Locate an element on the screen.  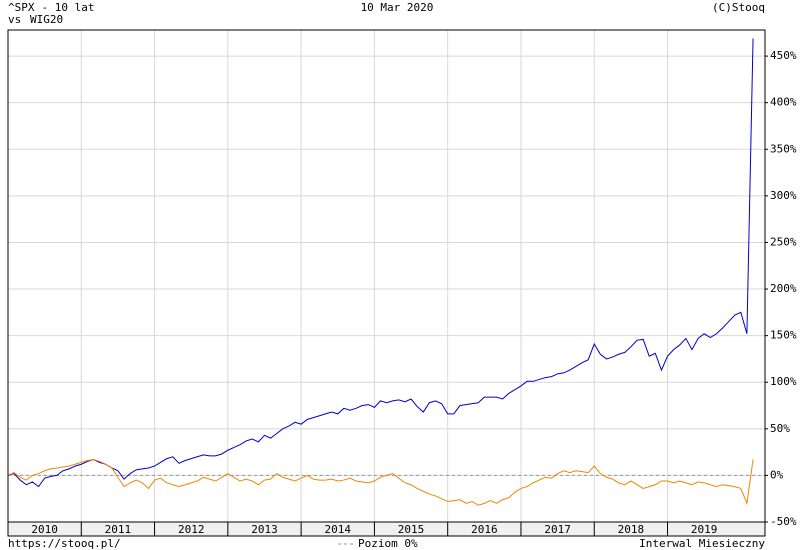
x-tick-label: 2016 is located at coordinates (484, 529).